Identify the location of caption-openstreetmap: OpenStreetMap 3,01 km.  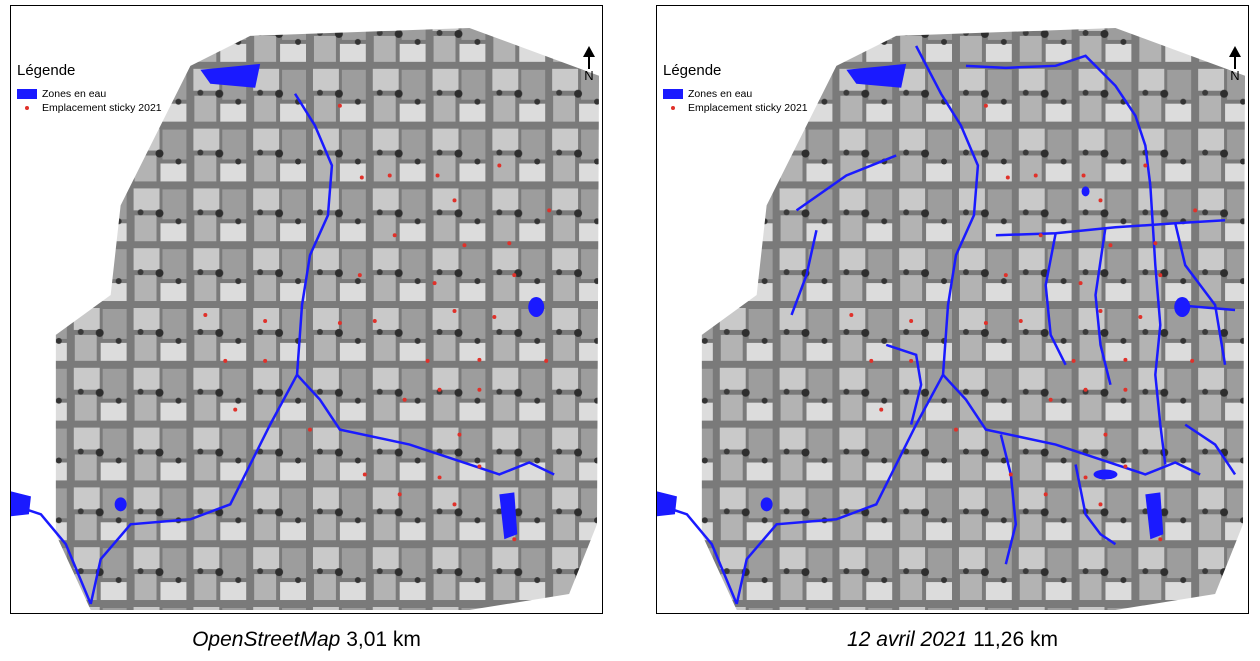
(306, 640).